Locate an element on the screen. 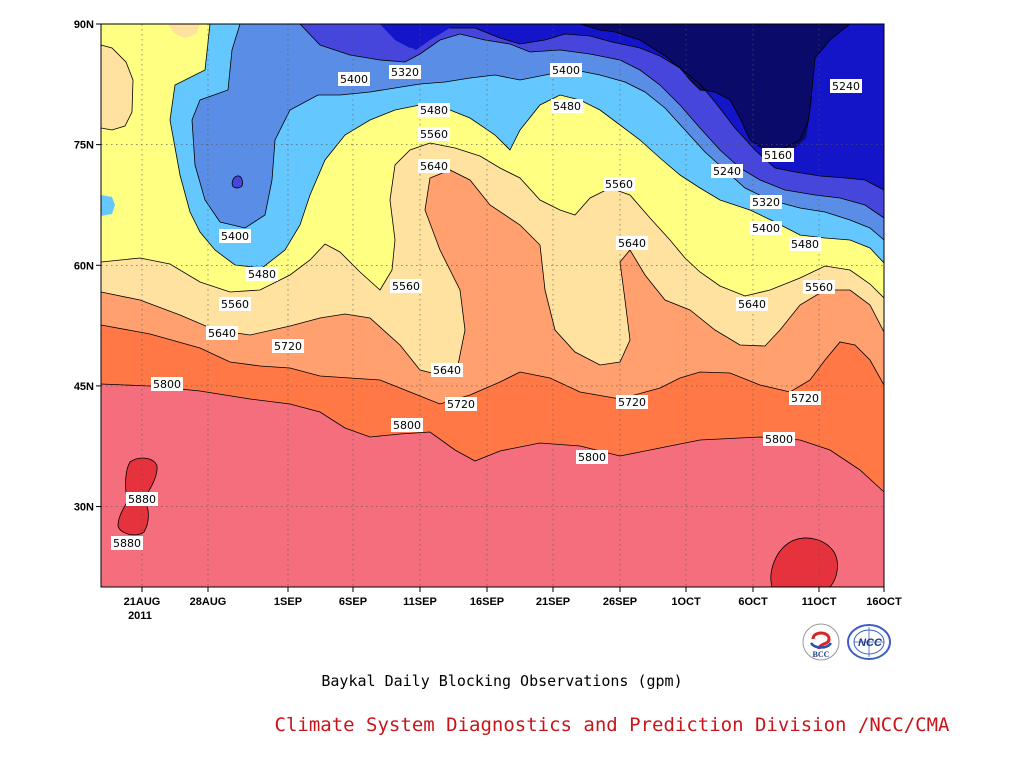 The height and width of the screenshot is (768, 1024). band-near-top is located at coordinates (419, 37).